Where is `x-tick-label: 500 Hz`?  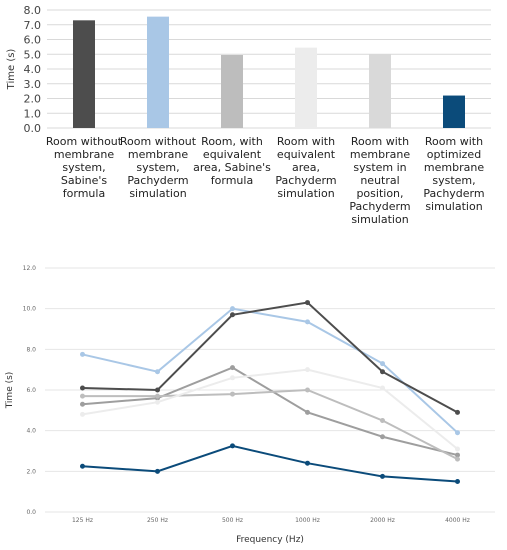
x-tick-label: 500 Hz is located at coordinates (232, 520).